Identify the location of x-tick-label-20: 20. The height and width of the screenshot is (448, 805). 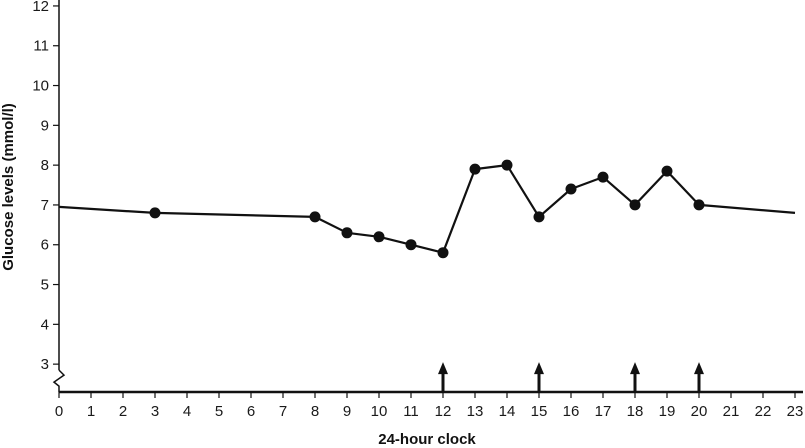
(699, 411).